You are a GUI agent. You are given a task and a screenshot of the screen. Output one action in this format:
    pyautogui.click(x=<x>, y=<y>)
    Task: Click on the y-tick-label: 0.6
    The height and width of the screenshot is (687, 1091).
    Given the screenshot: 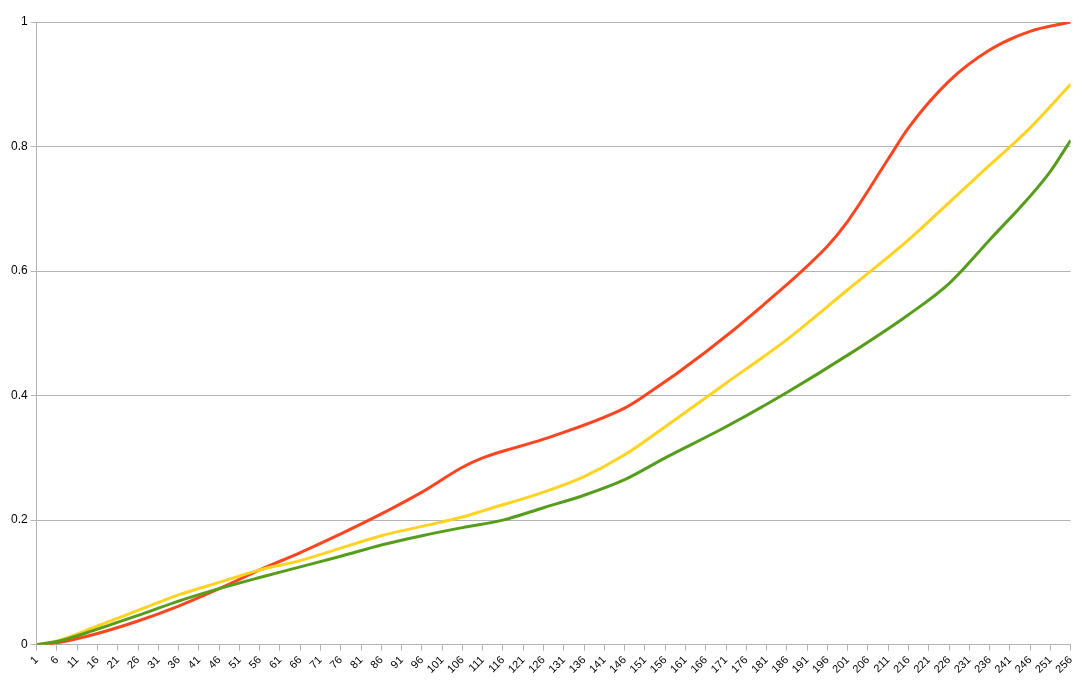 What is the action you would take?
    pyautogui.click(x=19, y=270)
    